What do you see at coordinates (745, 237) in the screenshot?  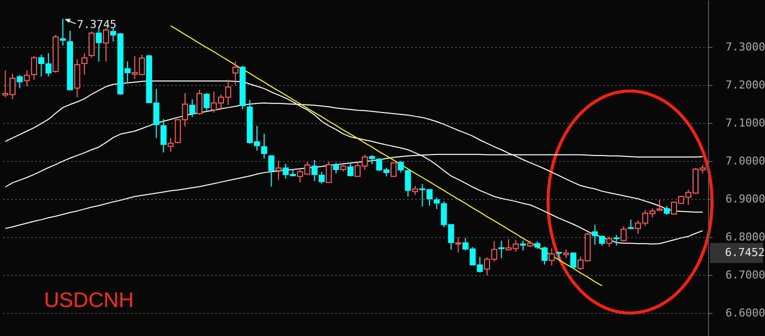 I see `y-tick-label: 6.8000` at bounding box center [745, 237].